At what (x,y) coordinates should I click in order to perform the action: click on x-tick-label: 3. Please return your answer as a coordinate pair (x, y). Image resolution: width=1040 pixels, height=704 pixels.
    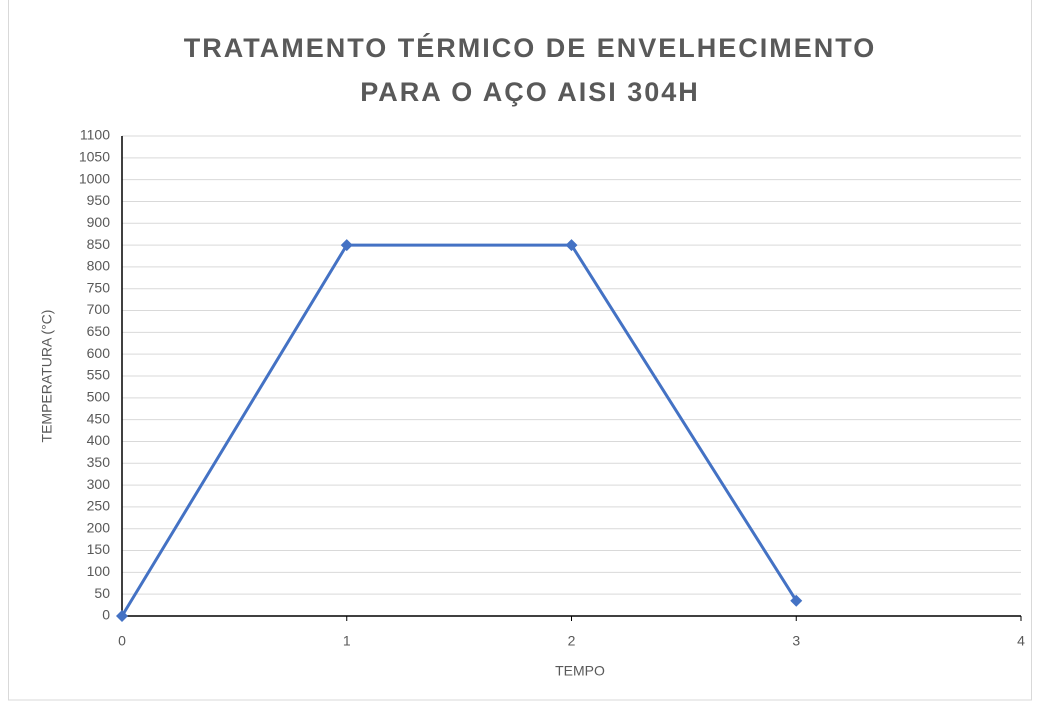
    Looking at the image, I should click on (796, 641).